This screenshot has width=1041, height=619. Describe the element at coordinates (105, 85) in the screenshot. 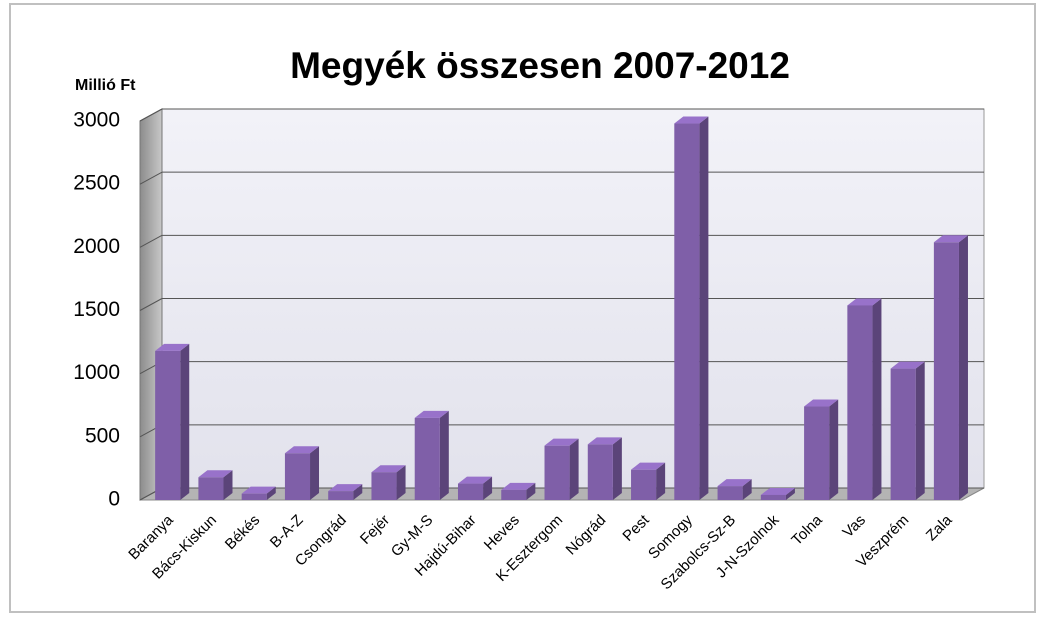

I see `y-axis-label: Millió Ft` at that location.